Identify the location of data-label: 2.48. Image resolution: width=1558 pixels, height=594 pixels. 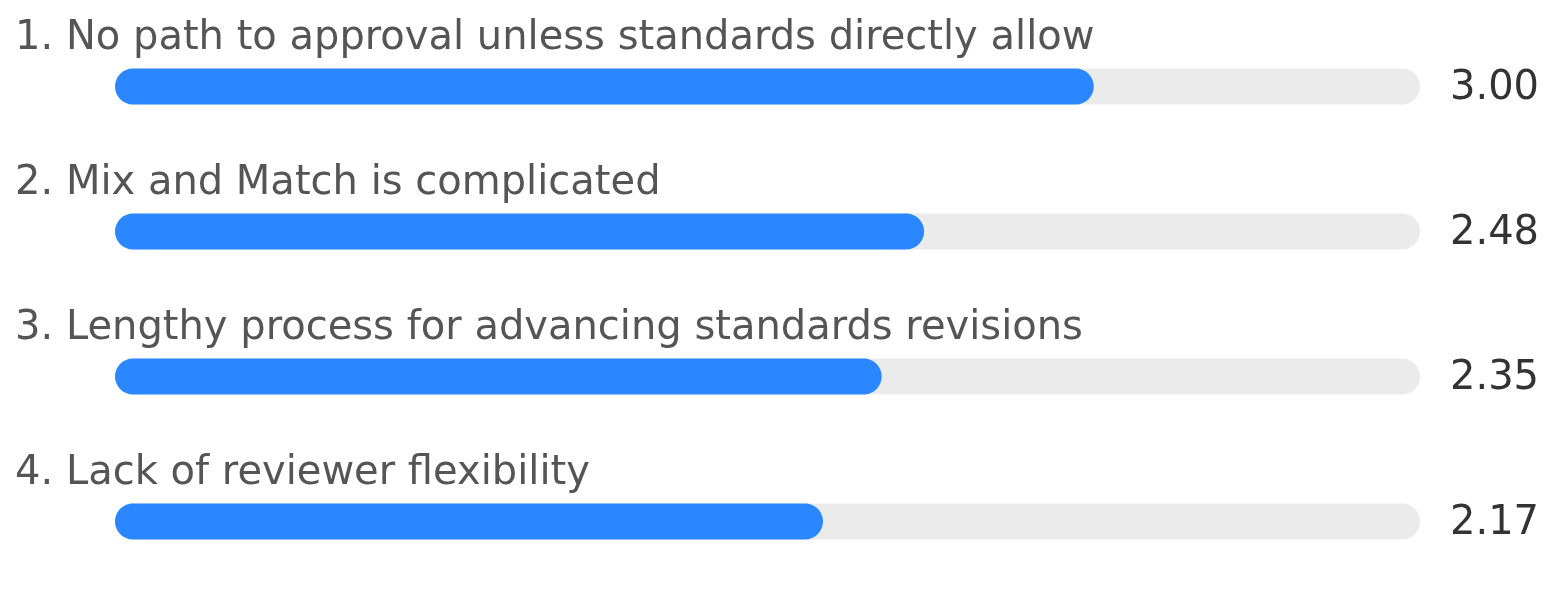
(1495, 229).